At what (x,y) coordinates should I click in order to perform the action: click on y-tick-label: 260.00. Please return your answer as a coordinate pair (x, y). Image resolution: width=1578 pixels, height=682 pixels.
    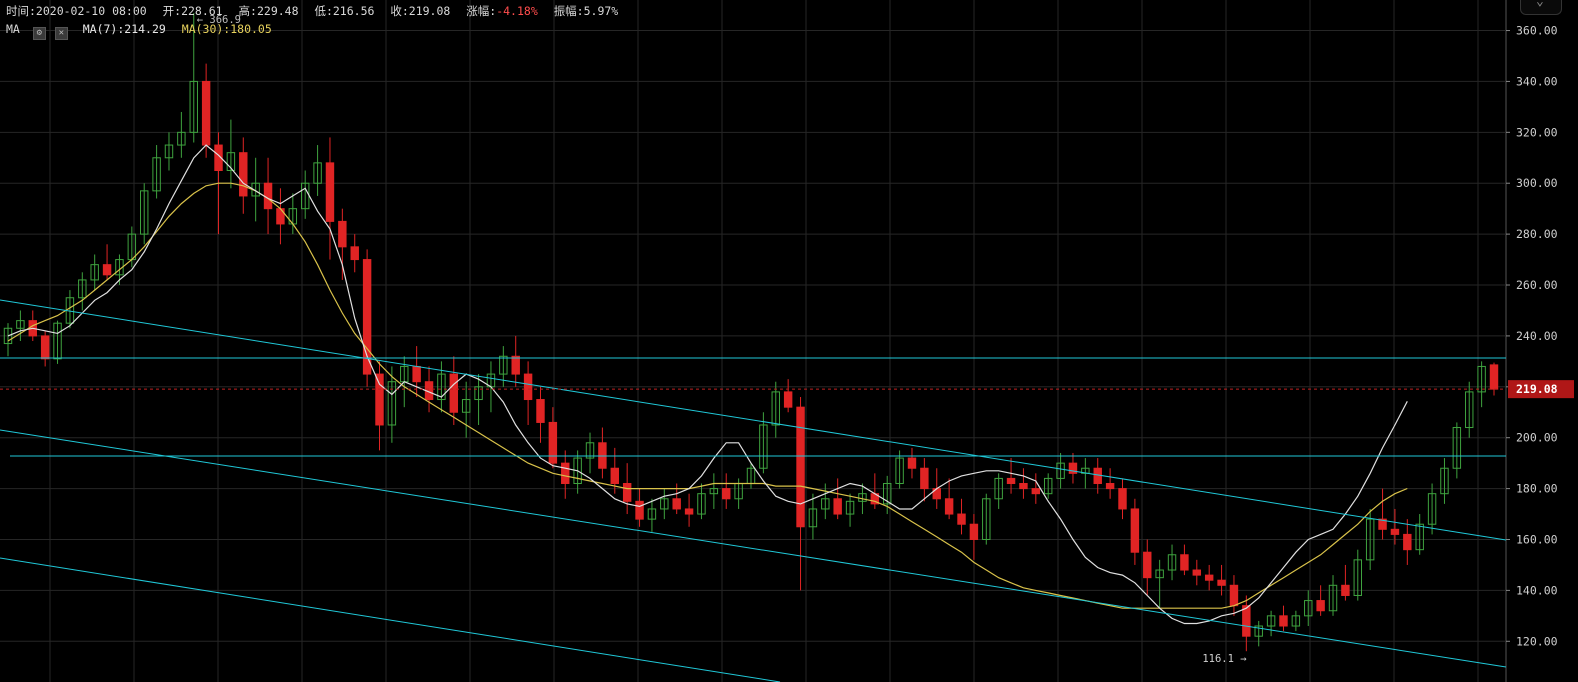
    Looking at the image, I should click on (1537, 285).